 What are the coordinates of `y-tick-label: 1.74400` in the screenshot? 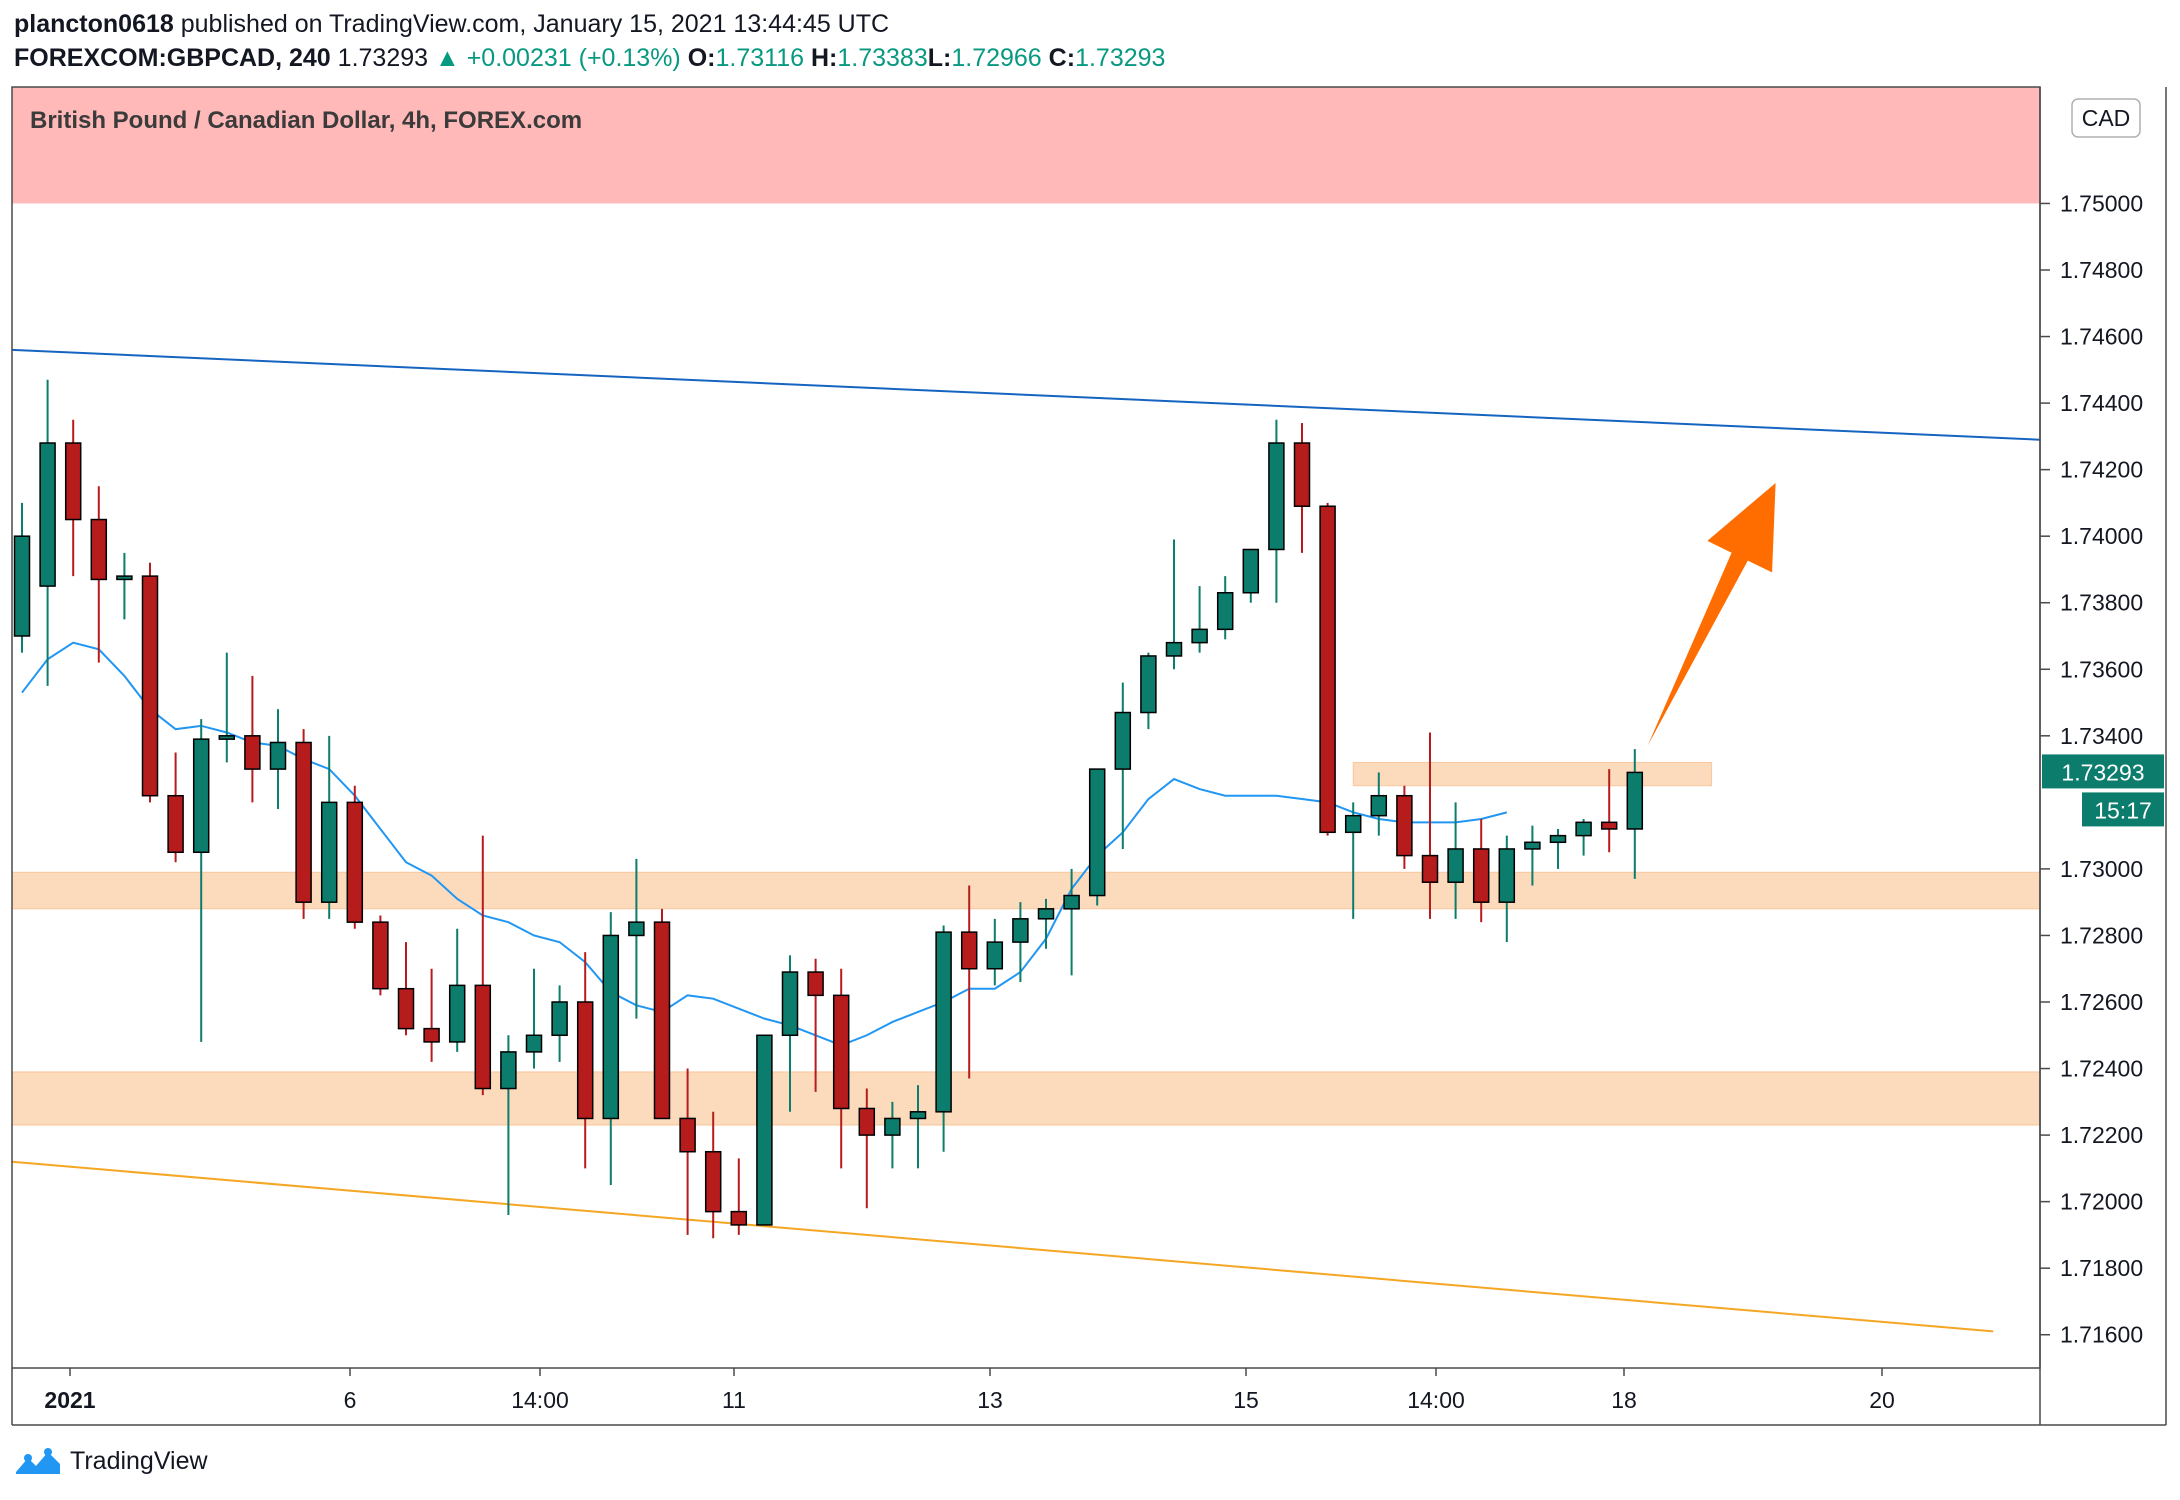 It's located at (2101, 403).